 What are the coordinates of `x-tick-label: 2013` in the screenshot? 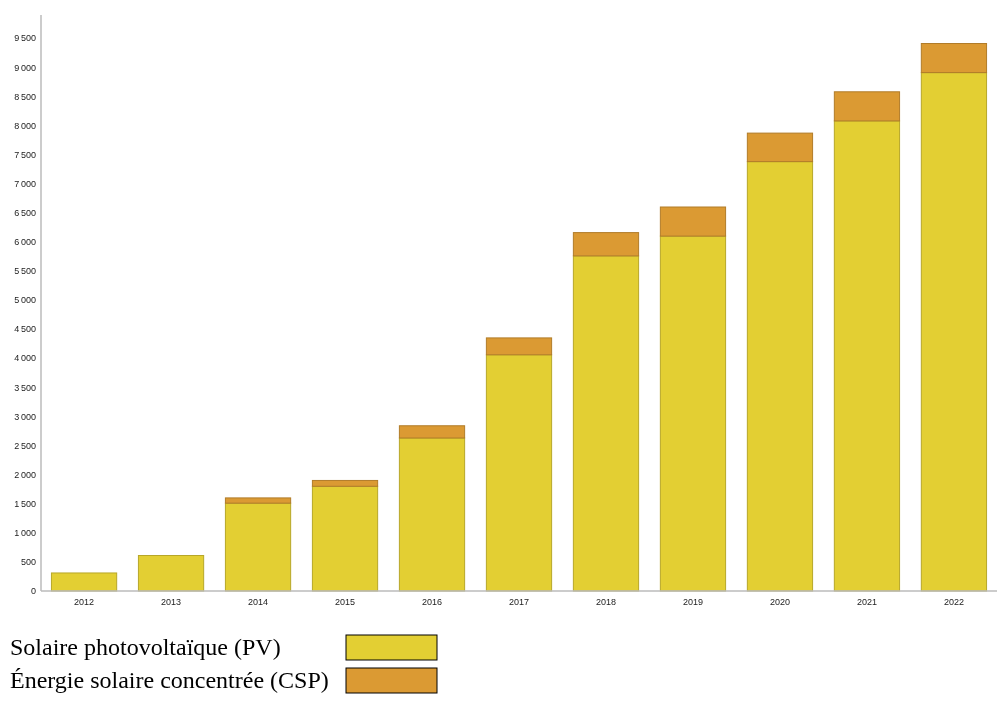 It's located at (171, 602).